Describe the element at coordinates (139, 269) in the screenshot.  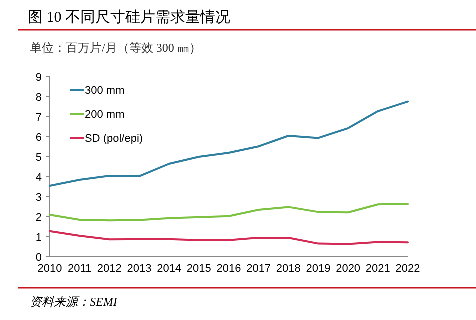
I see `x-tick-label: 2013` at that location.